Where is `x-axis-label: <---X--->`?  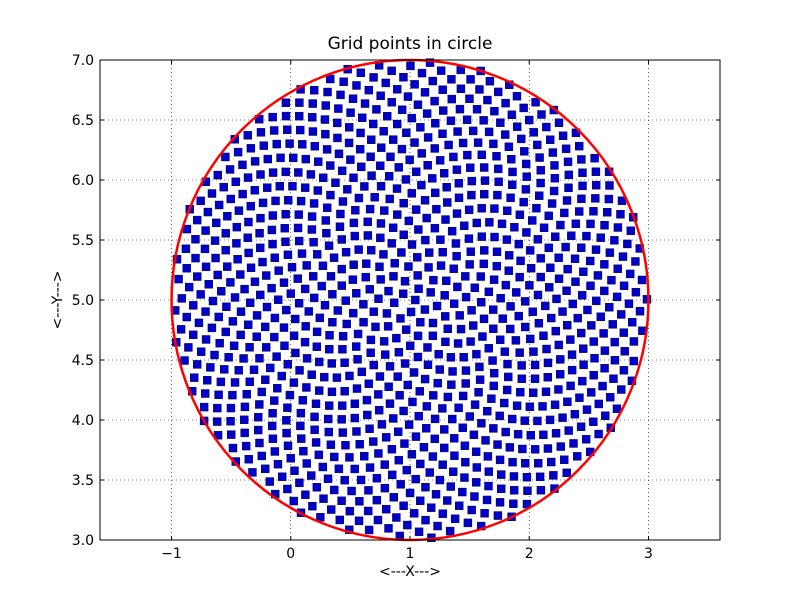
x-axis-label: <---X---> is located at coordinates (410, 572).